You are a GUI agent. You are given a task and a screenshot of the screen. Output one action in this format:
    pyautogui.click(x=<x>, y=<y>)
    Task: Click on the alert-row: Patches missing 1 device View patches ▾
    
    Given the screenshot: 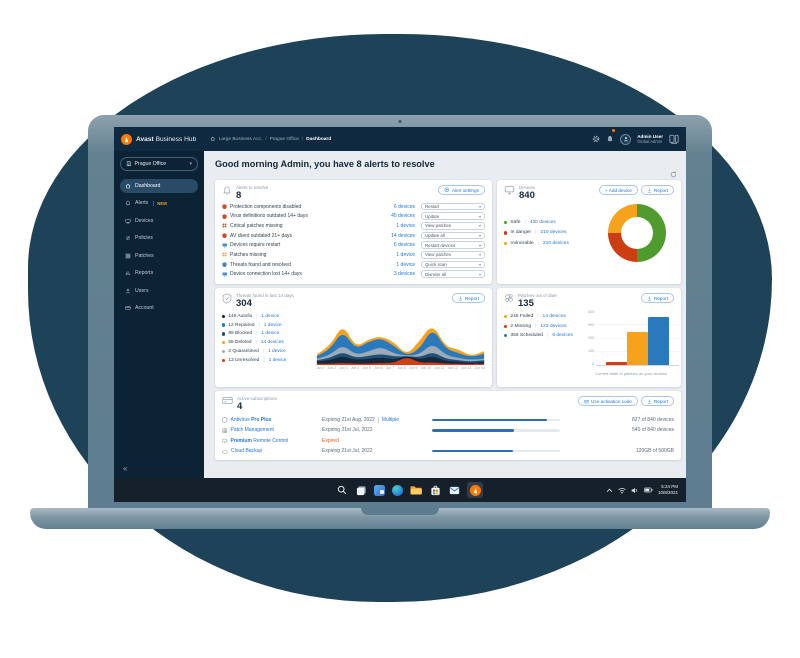 What is the action you would take?
    pyautogui.click(x=353, y=255)
    